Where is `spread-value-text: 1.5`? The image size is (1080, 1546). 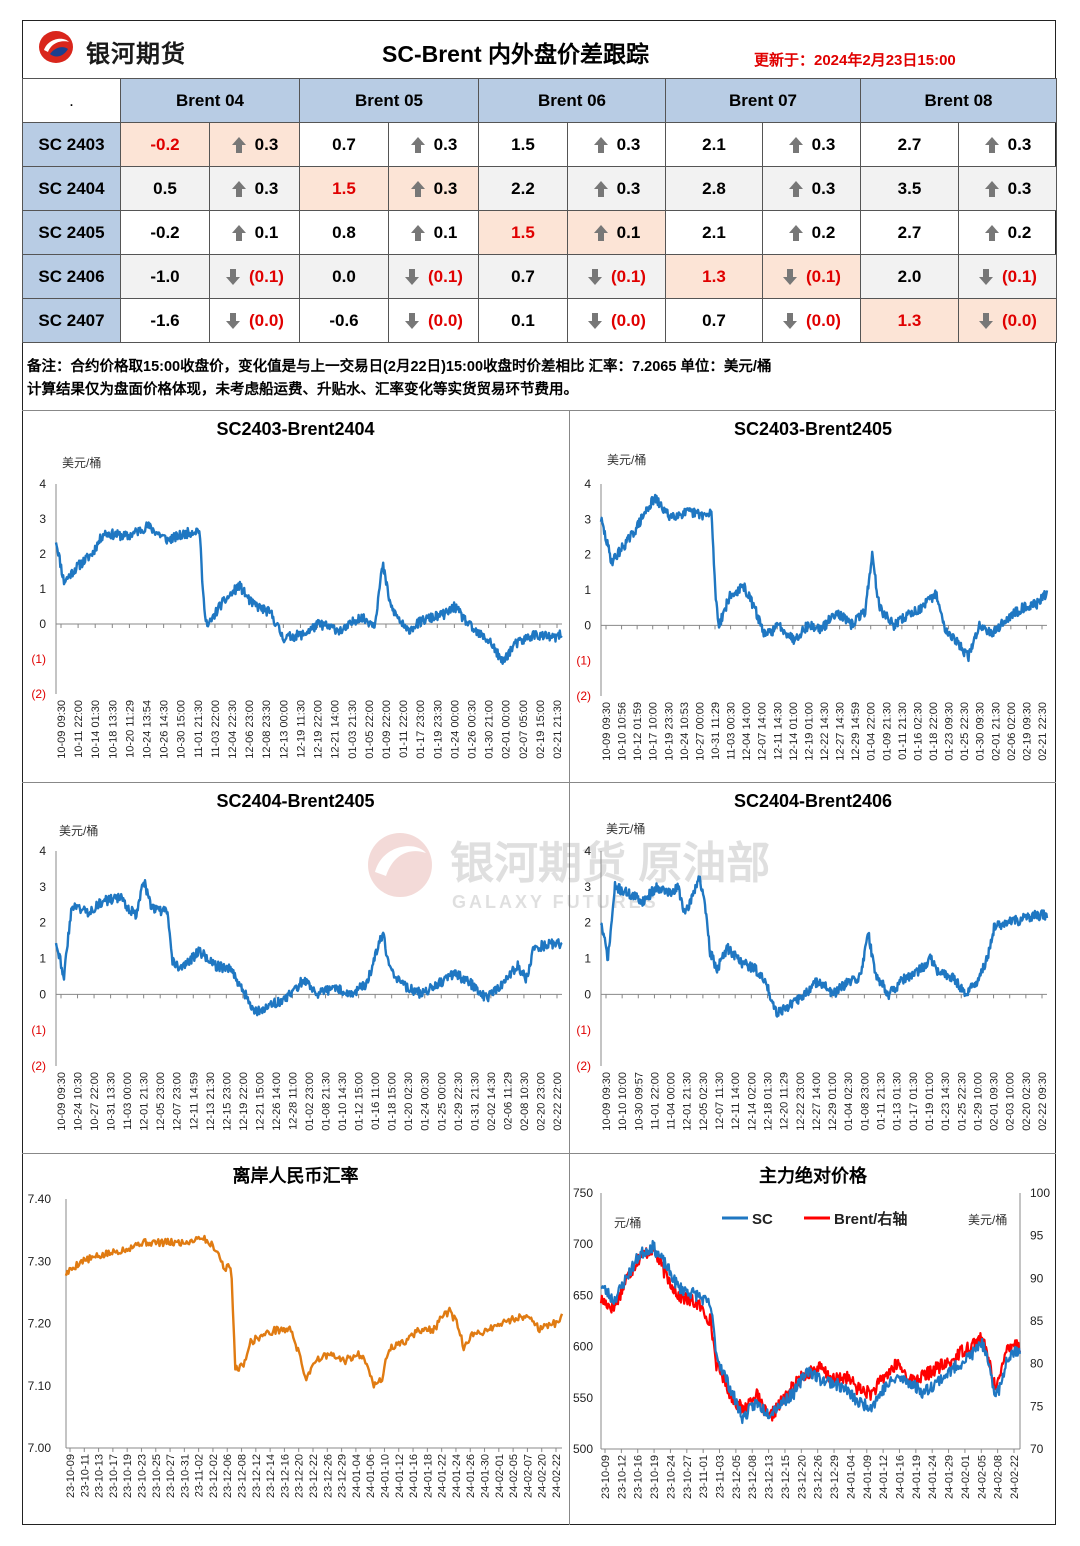 spread-value-text: 1.5 is located at coordinates (344, 188).